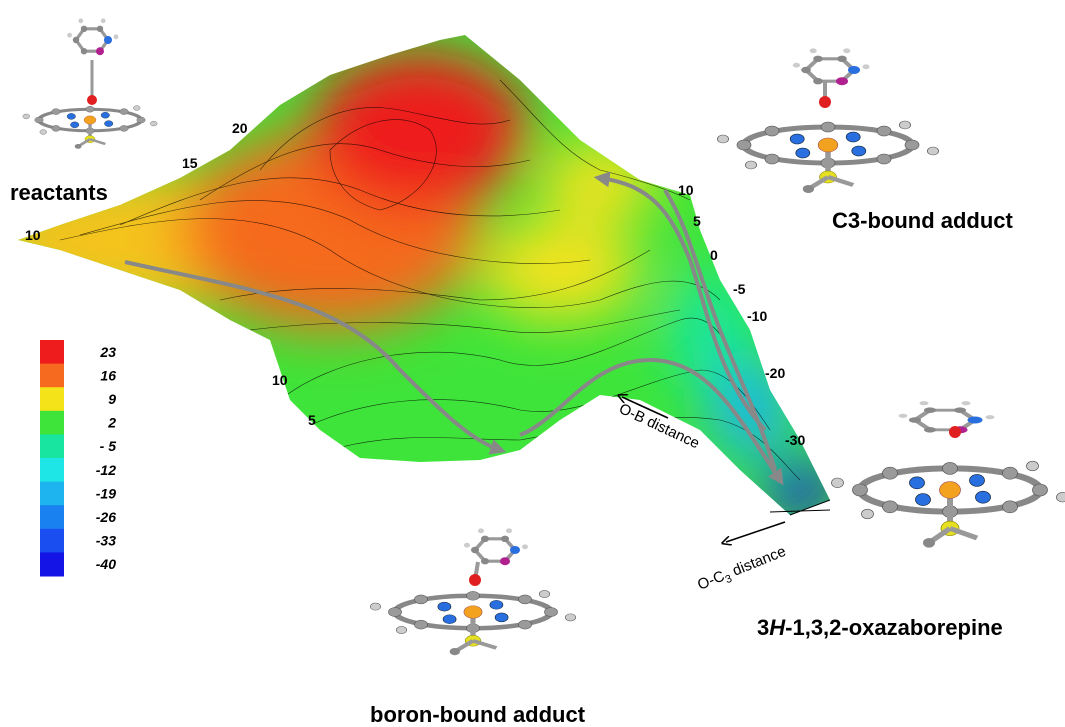  Describe the element at coordinates (827, 120) in the screenshot. I see `molecule-c3` at that location.